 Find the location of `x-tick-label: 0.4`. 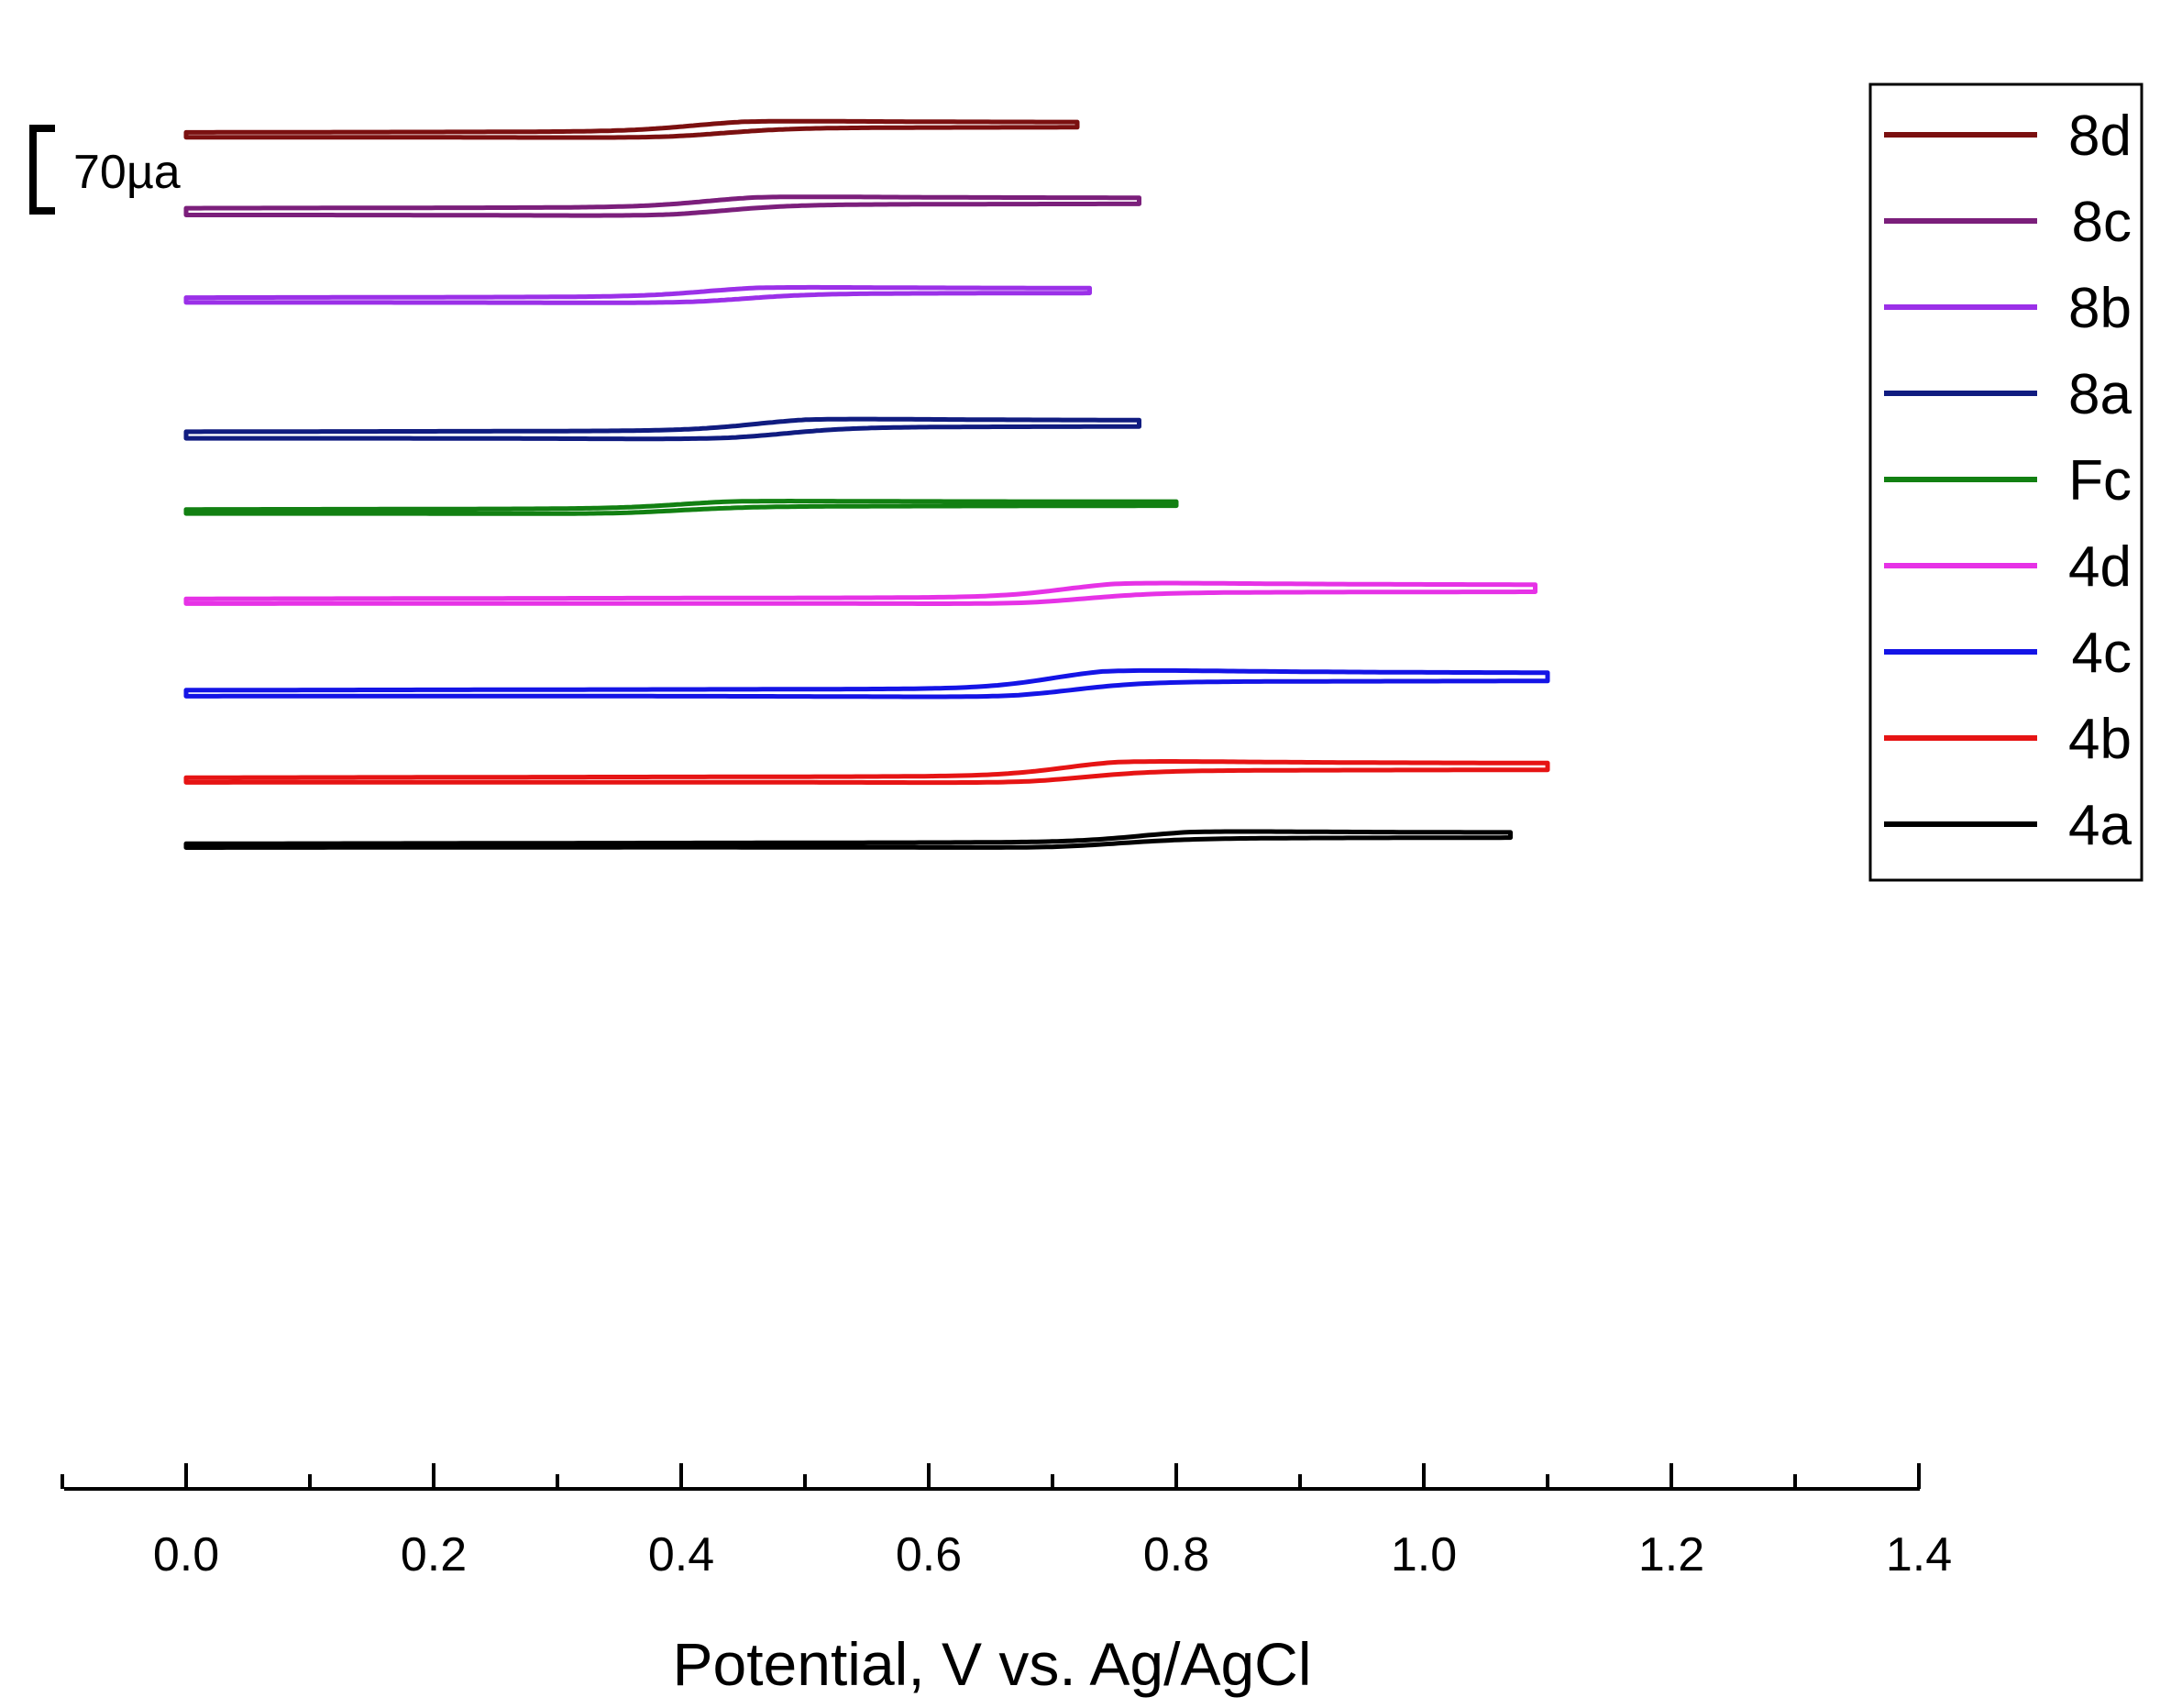

x-tick-label: 0.4 is located at coordinates (681, 1554).